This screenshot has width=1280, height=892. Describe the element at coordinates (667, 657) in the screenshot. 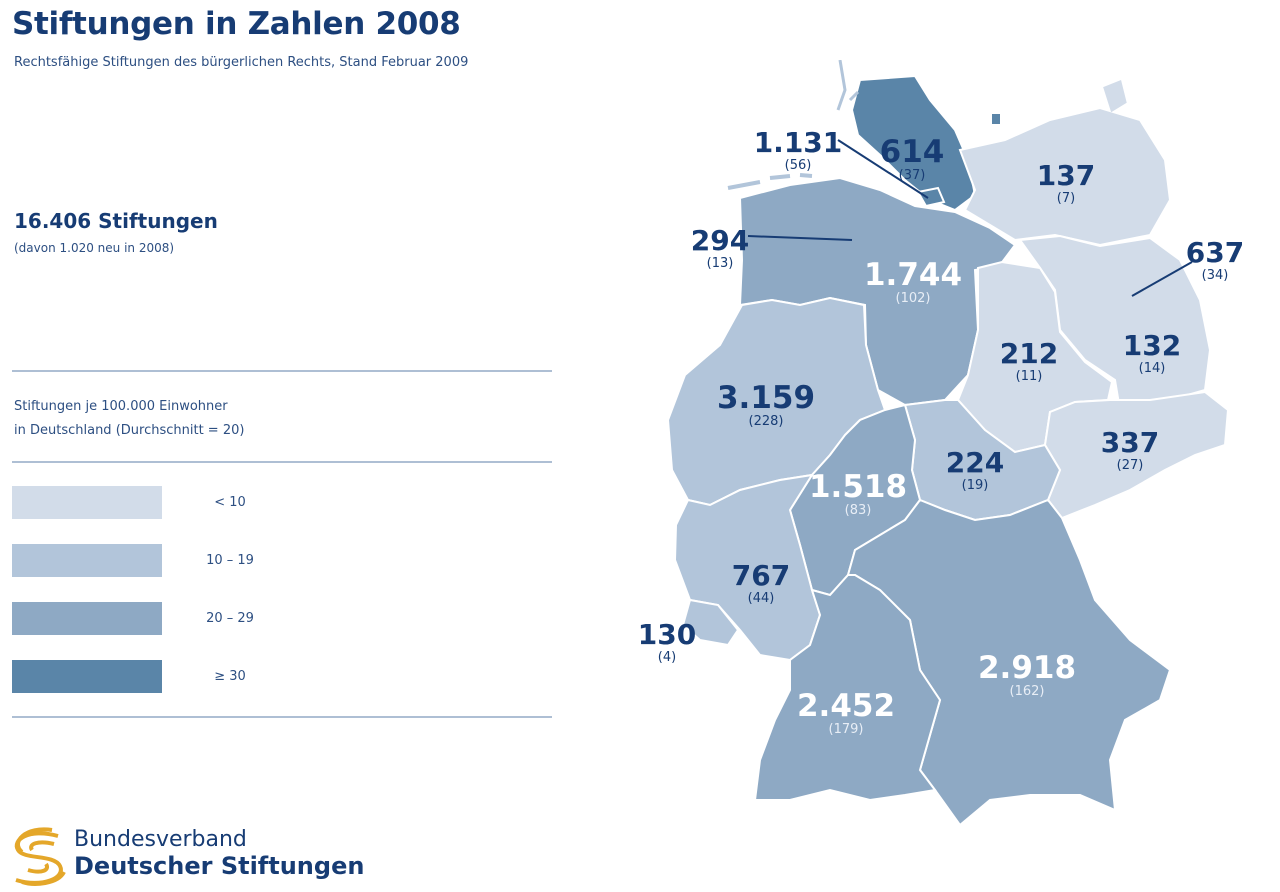

I see `state-per-100k: (4)` at that location.